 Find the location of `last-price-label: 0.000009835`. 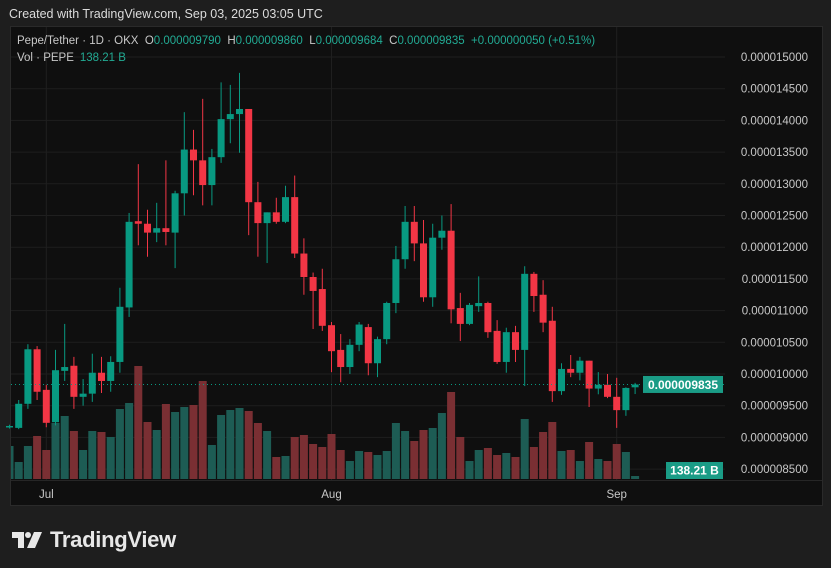

last-price-label: 0.000009835 is located at coordinates (683, 385).